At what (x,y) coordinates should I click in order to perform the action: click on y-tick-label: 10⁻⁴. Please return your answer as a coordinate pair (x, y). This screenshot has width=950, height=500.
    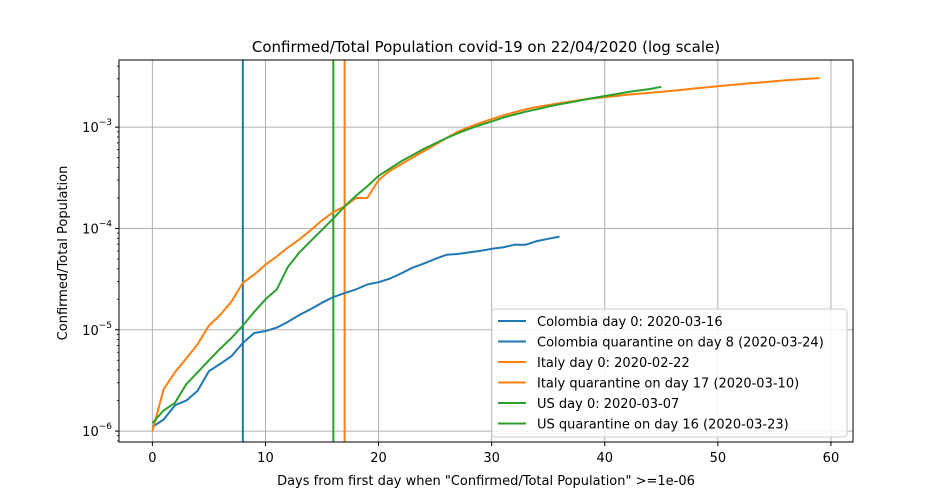
    Looking at the image, I should click on (97, 228).